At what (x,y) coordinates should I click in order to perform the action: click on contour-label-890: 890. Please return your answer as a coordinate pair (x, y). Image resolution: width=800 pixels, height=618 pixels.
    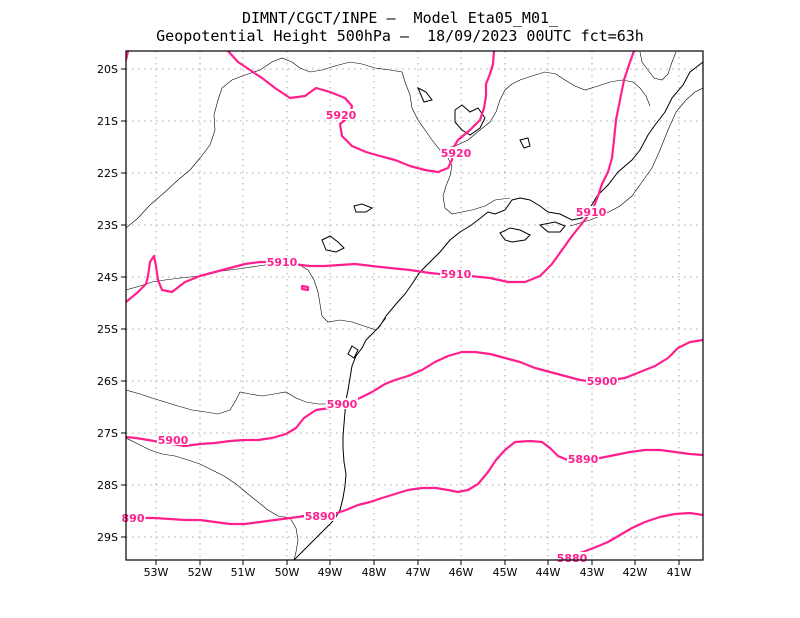
    Looking at the image, I should click on (133, 518).